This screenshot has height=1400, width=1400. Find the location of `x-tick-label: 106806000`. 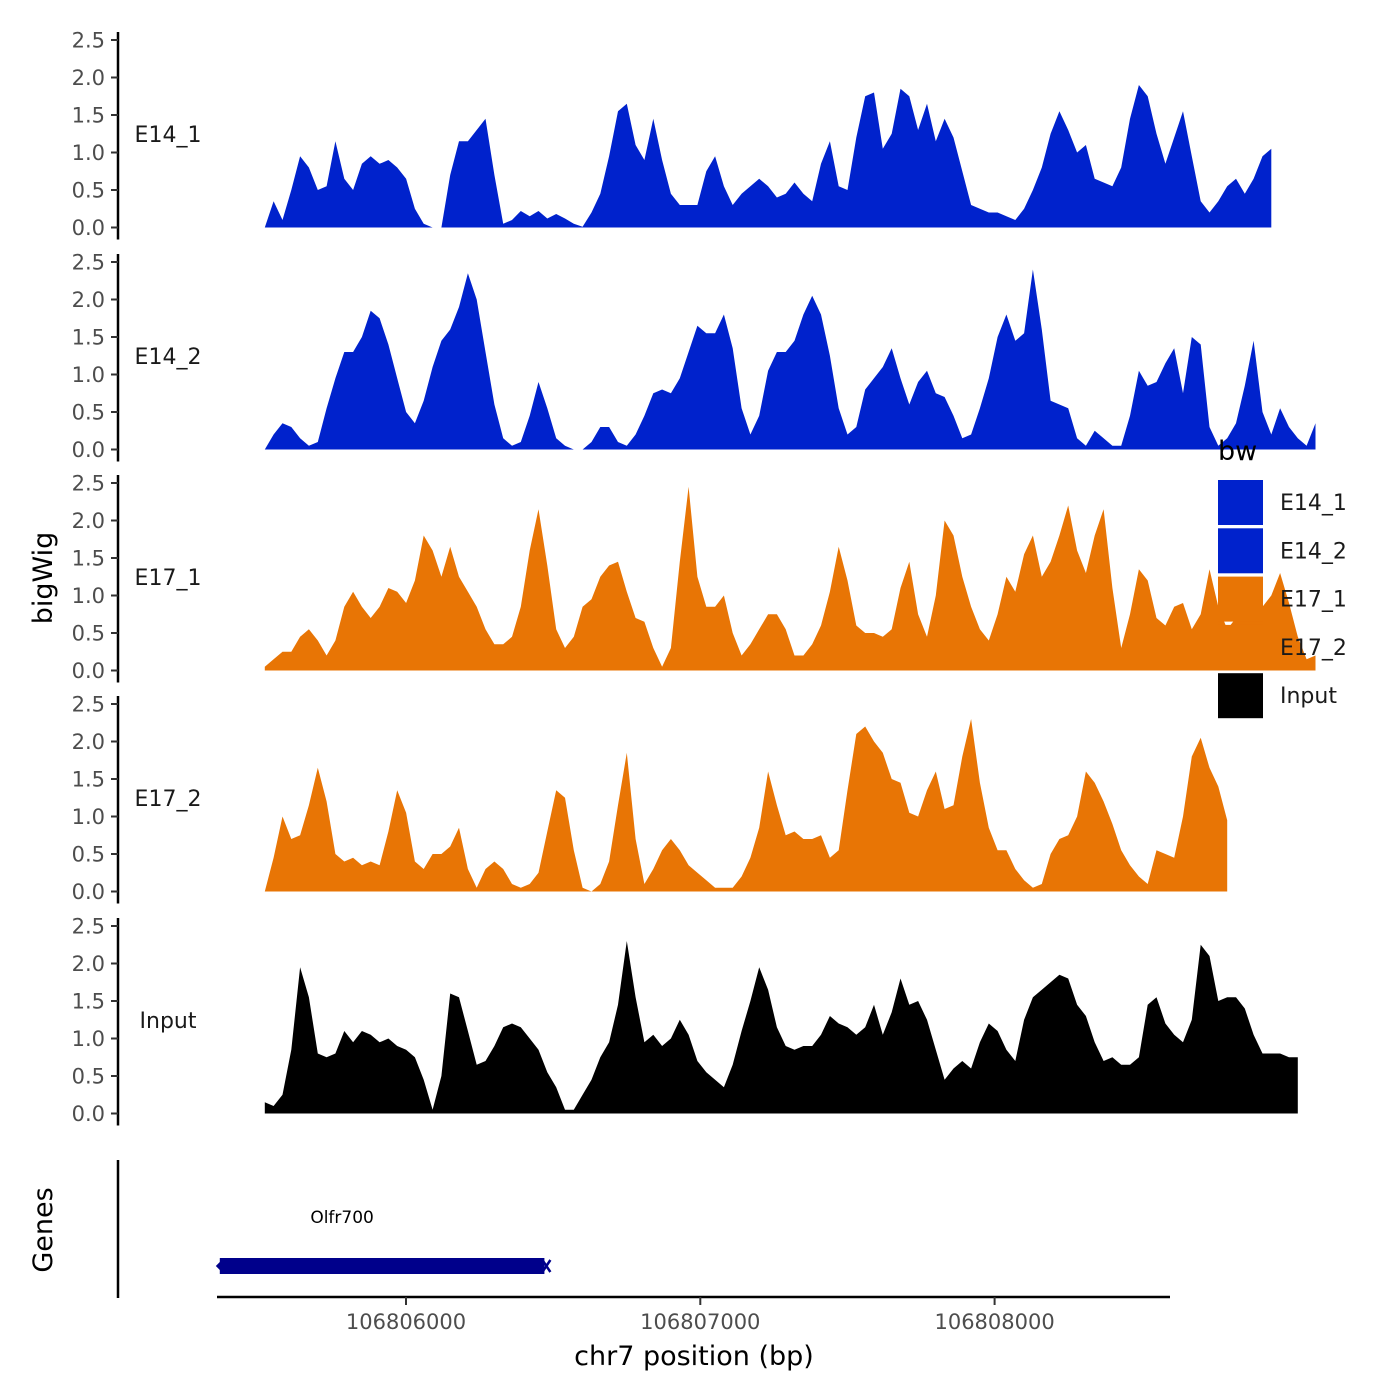

x-tick-label: 106806000 is located at coordinates (406, 1322).